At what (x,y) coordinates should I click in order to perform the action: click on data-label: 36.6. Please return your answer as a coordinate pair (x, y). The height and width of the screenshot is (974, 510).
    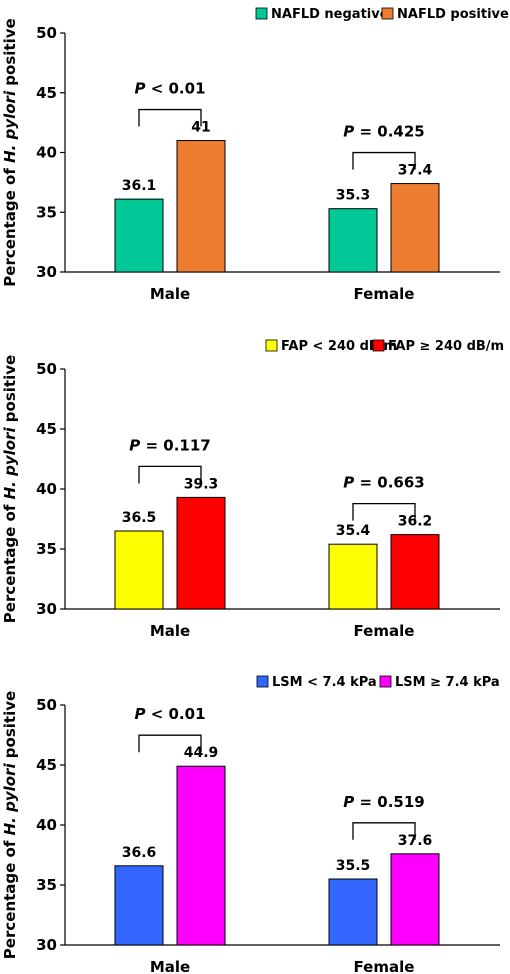
    Looking at the image, I should click on (139, 853).